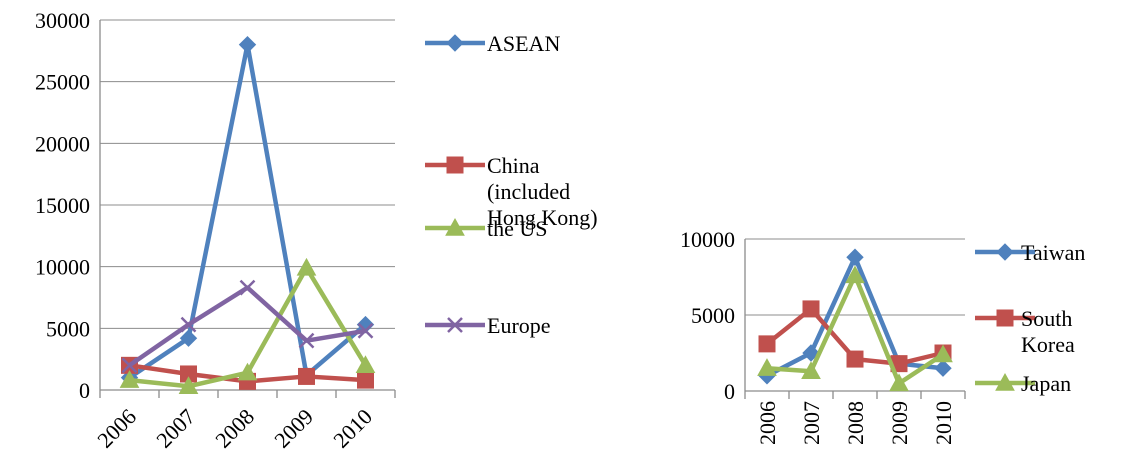 The width and height of the screenshot is (1133, 468). I want to click on chart2-legend-entry-taiwan: Taiwan, so click(1030, 252).